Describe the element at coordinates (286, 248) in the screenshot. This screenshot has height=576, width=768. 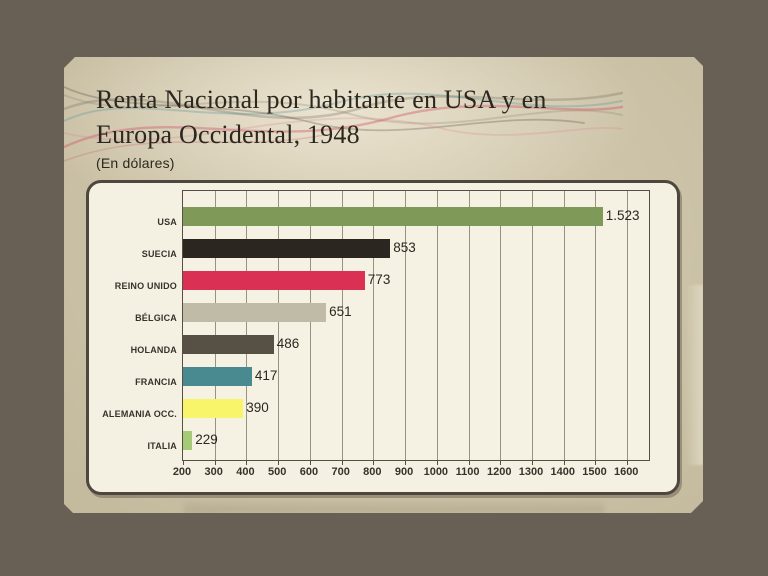
I see `bar-suecia` at that location.